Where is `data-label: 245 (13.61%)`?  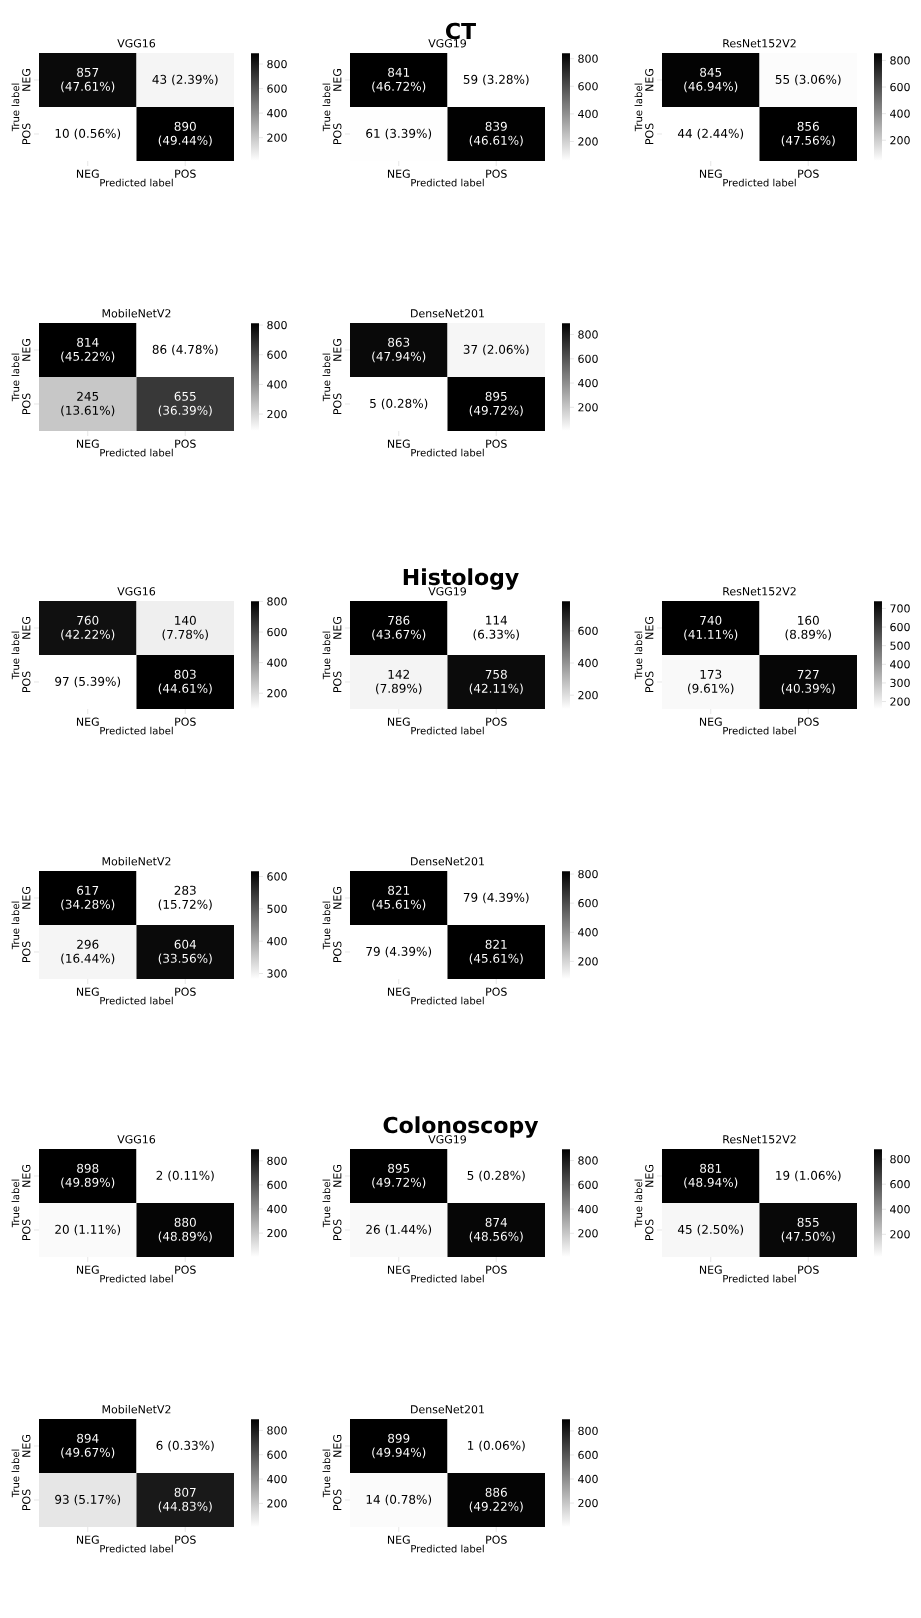 data-label: 245 (13.61%) is located at coordinates (88, 404).